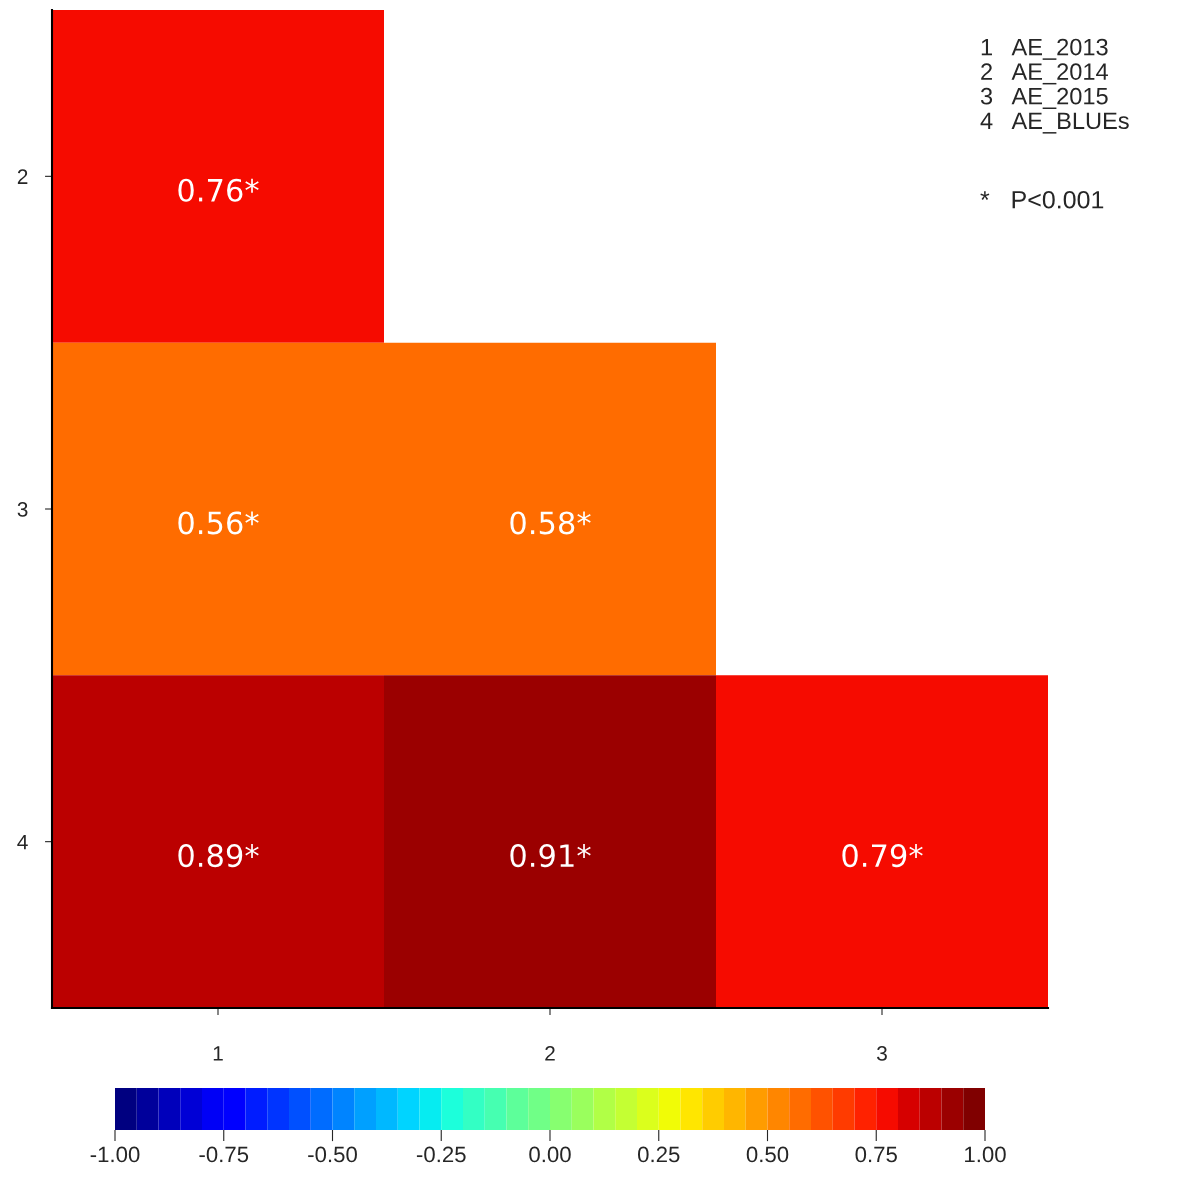  Describe the element at coordinates (22, 842) in the screenshot. I see `y-tick-label: 4` at that location.